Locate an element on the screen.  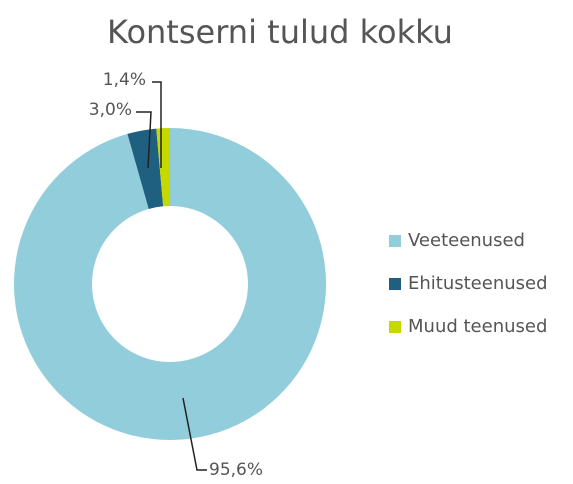
legend-label: Muud teenused is located at coordinates (477, 326).